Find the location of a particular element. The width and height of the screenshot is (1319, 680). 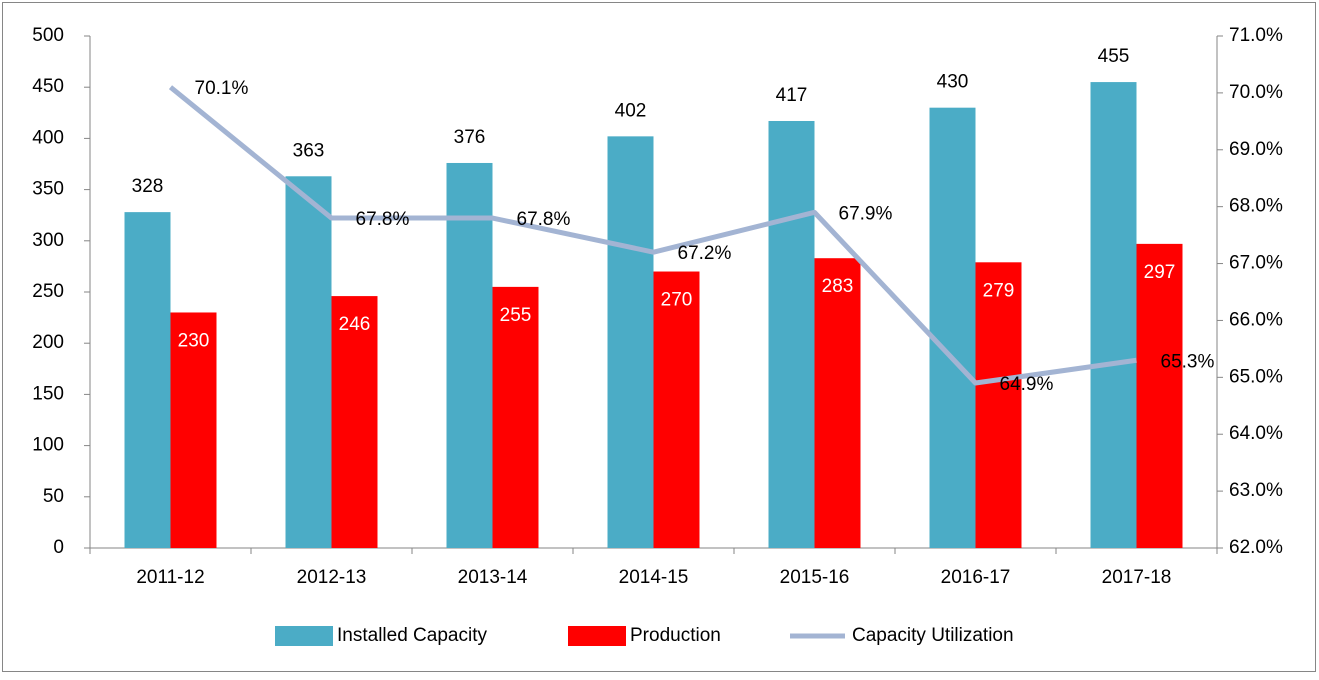

data-label: 297 is located at coordinates (1160, 272).